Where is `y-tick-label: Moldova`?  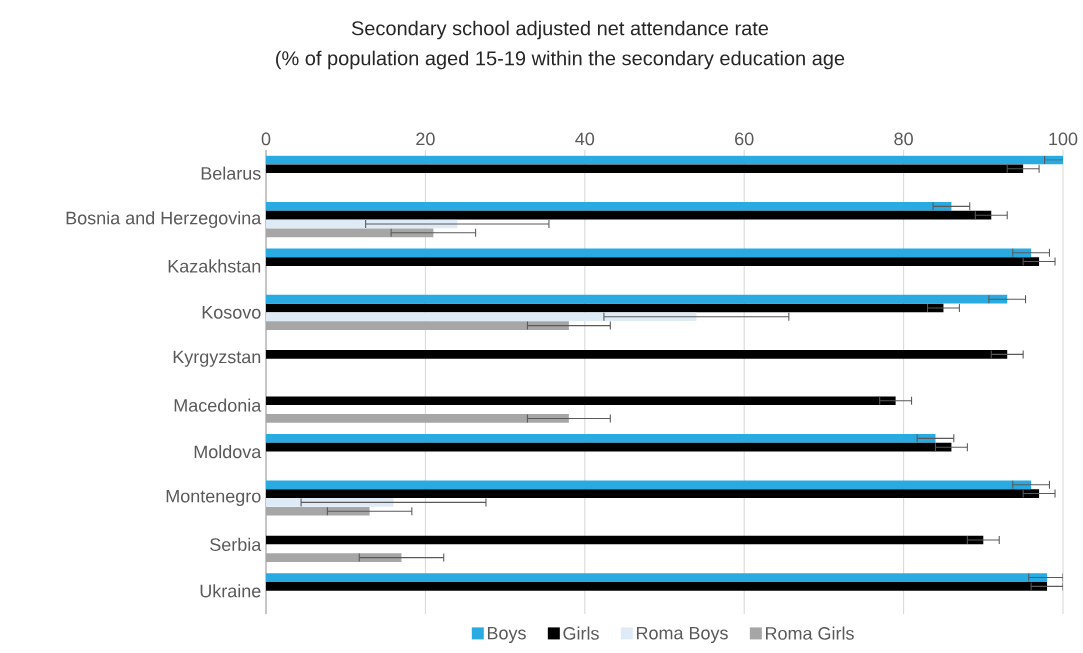
y-tick-label: Moldova is located at coordinates (228, 451).